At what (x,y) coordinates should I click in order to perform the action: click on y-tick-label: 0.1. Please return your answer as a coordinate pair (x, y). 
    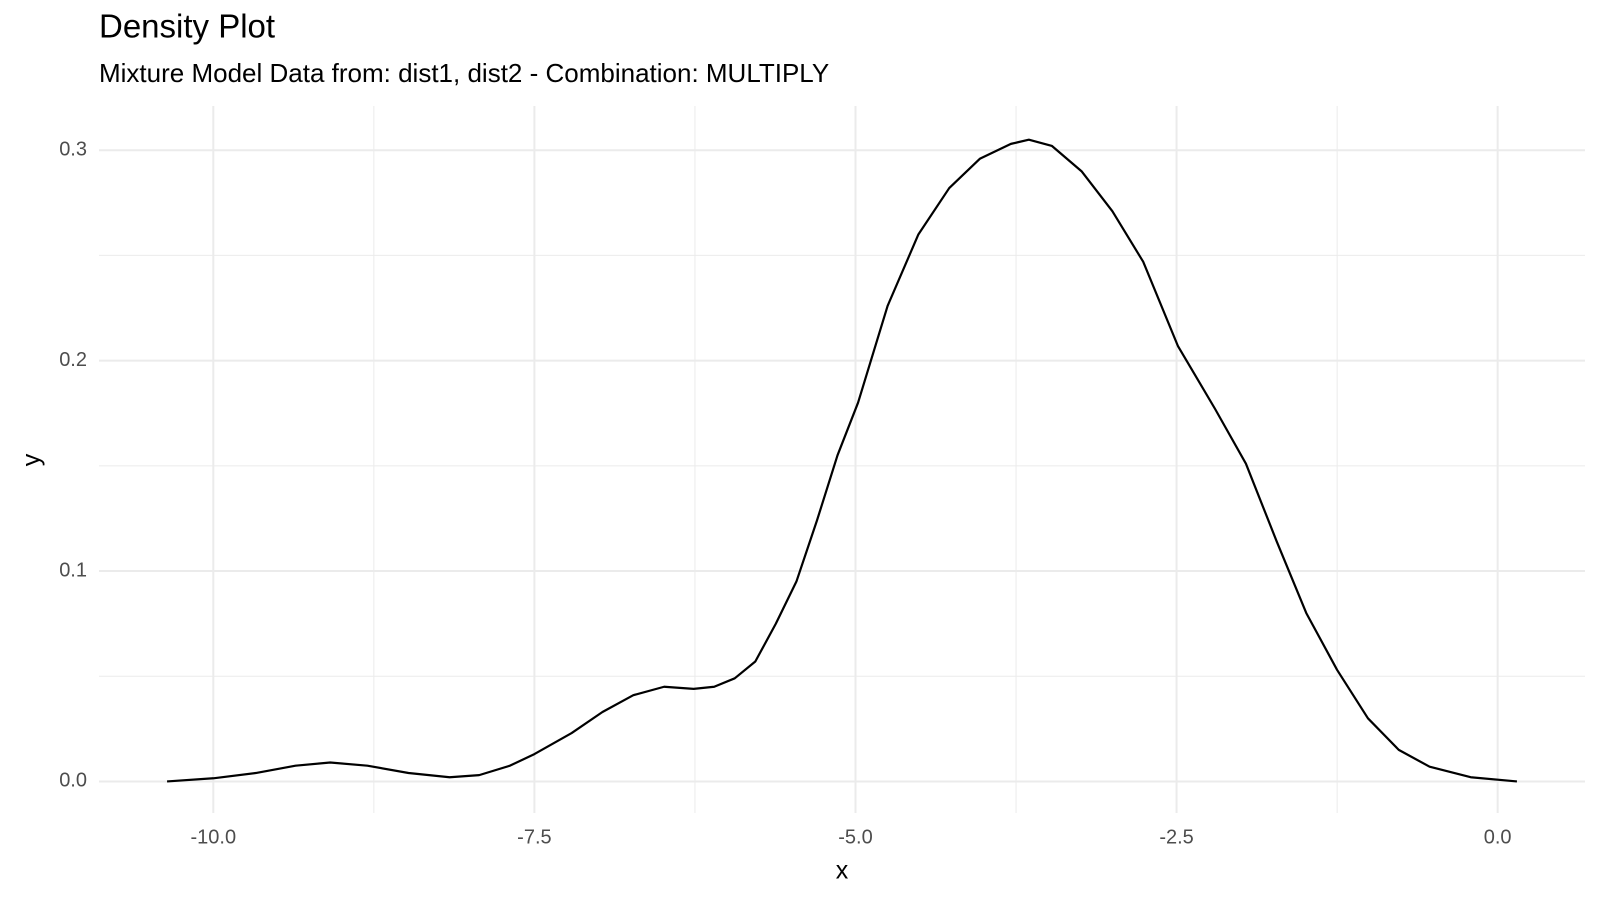
    Looking at the image, I should click on (73, 570).